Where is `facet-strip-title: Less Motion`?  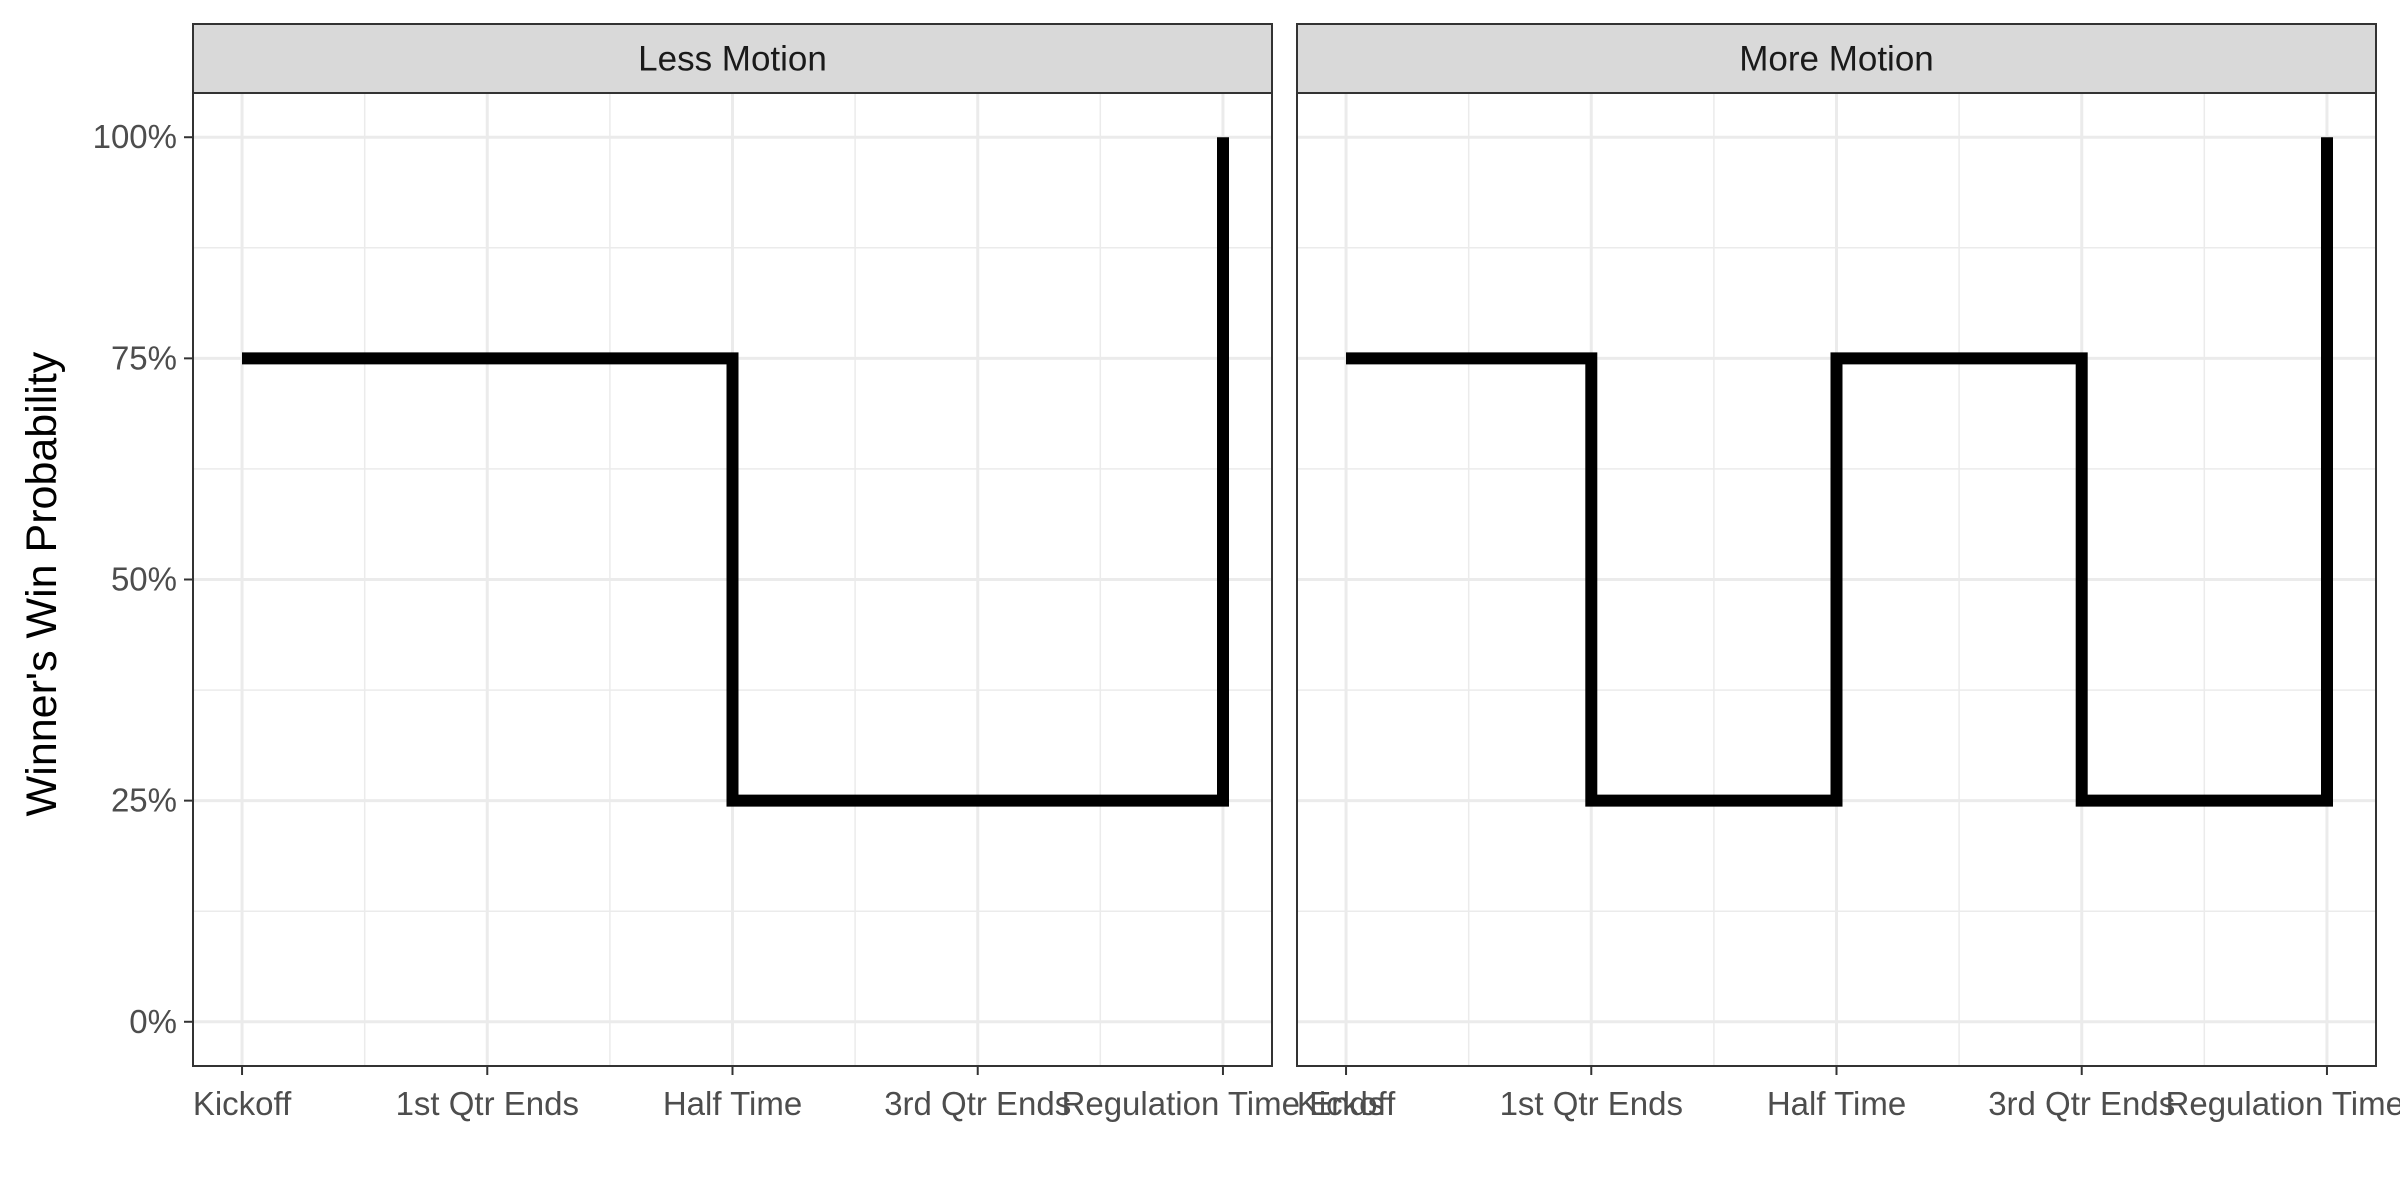 facet-strip-title: Less Motion is located at coordinates (732, 59).